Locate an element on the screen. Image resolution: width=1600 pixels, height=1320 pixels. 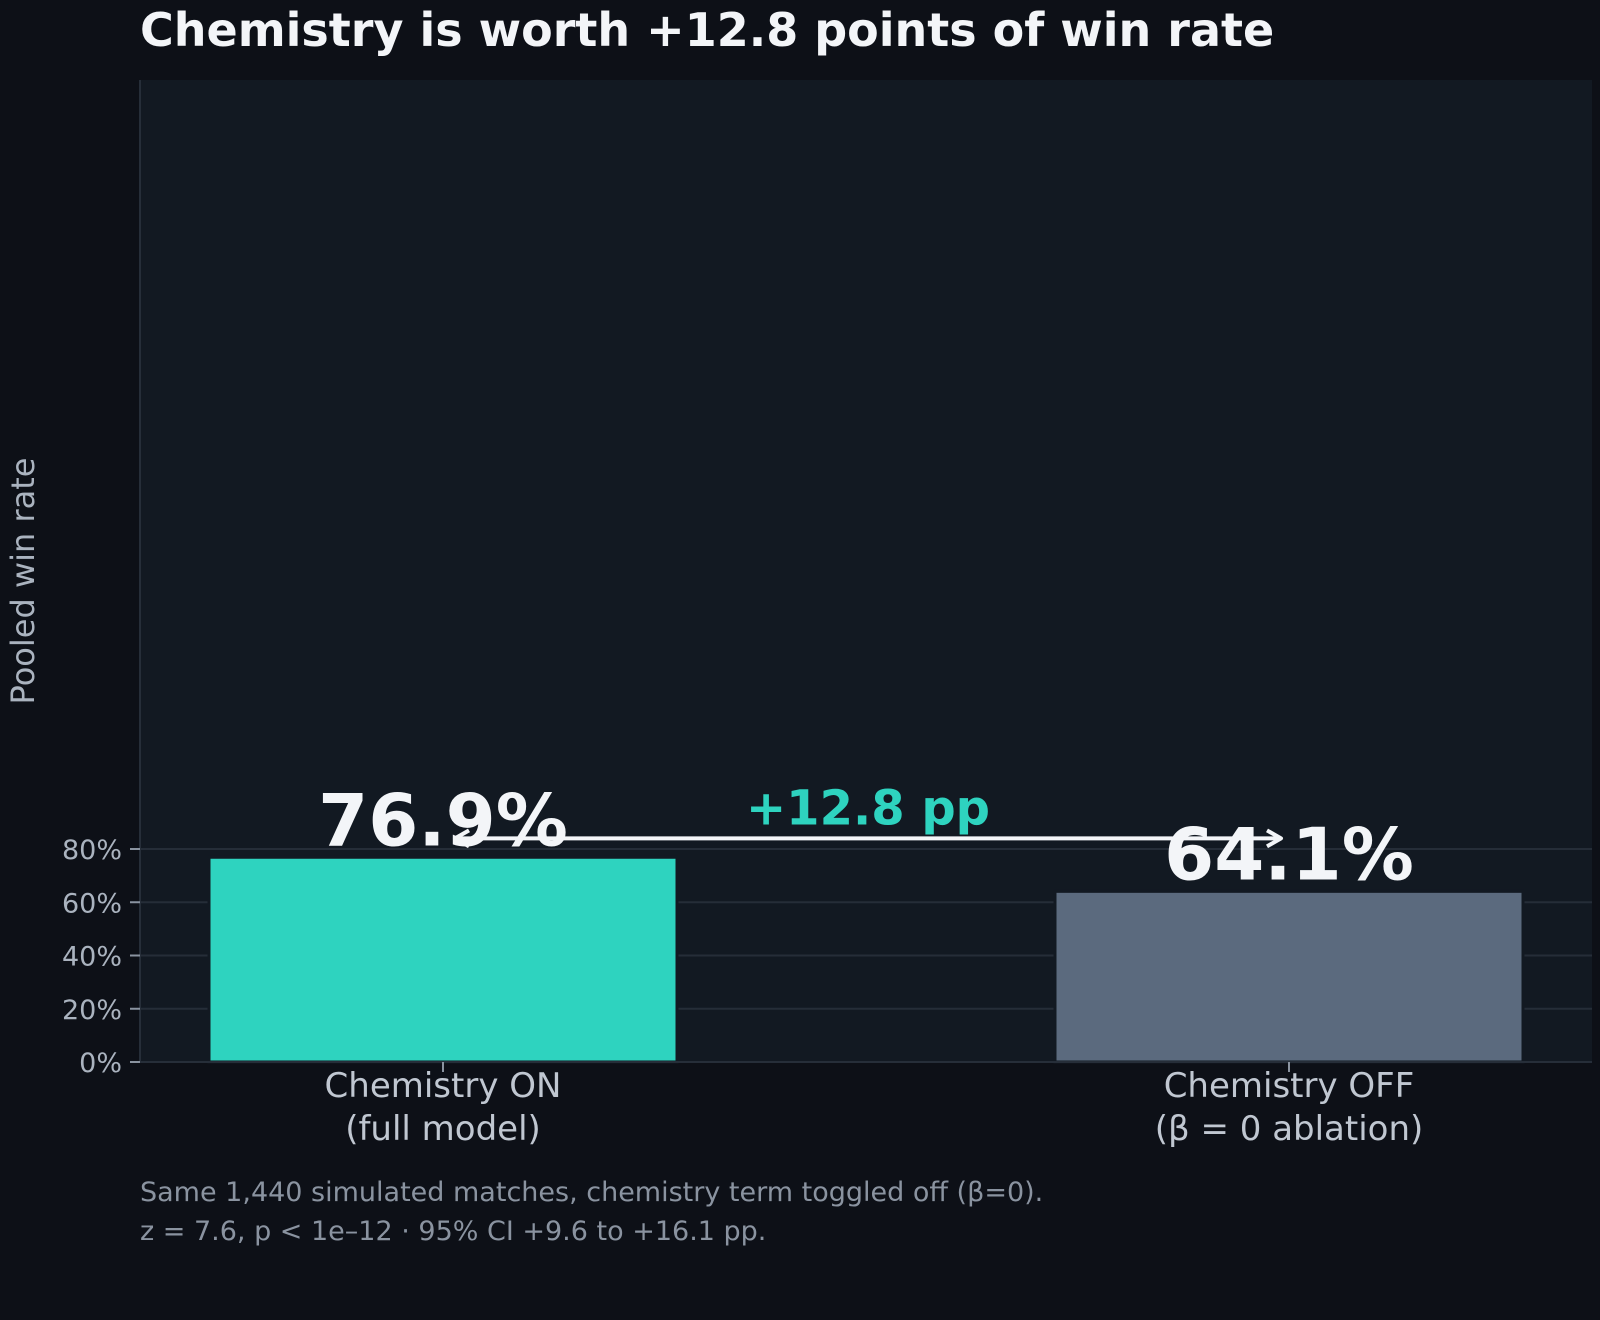
difference-annotation: +12.8 pp is located at coordinates (868, 814).